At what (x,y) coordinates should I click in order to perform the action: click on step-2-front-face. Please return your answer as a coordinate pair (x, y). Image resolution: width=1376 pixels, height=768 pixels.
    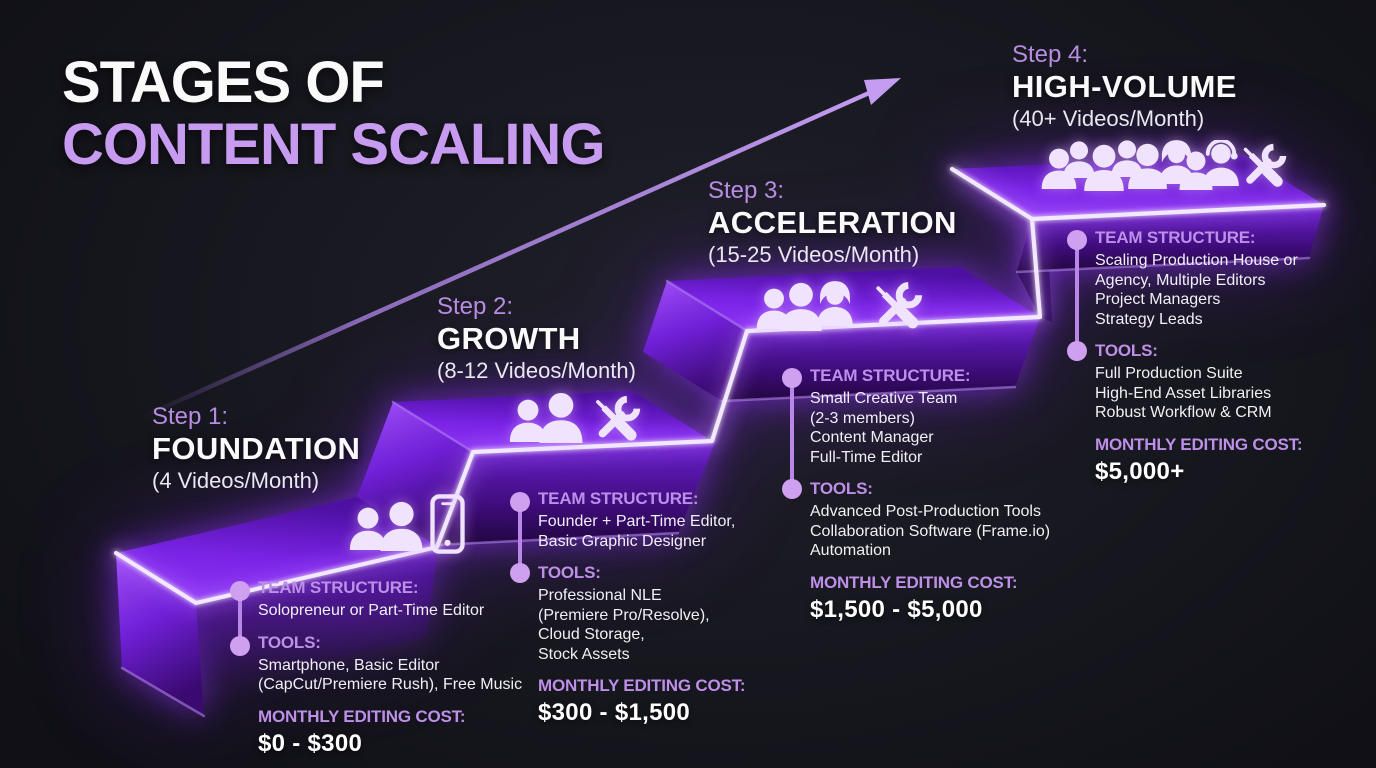
    Looking at the image, I should click on (575, 492).